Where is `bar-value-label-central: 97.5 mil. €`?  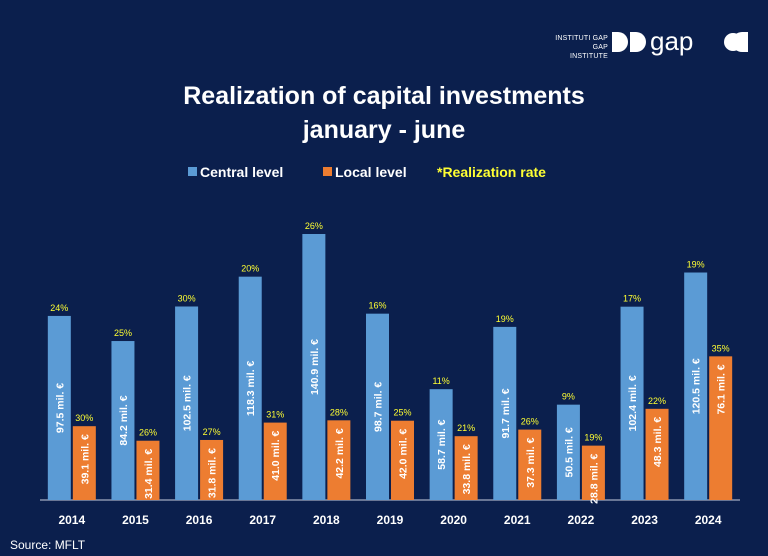
bar-value-label-central: 97.5 mil. € is located at coordinates (60, 408).